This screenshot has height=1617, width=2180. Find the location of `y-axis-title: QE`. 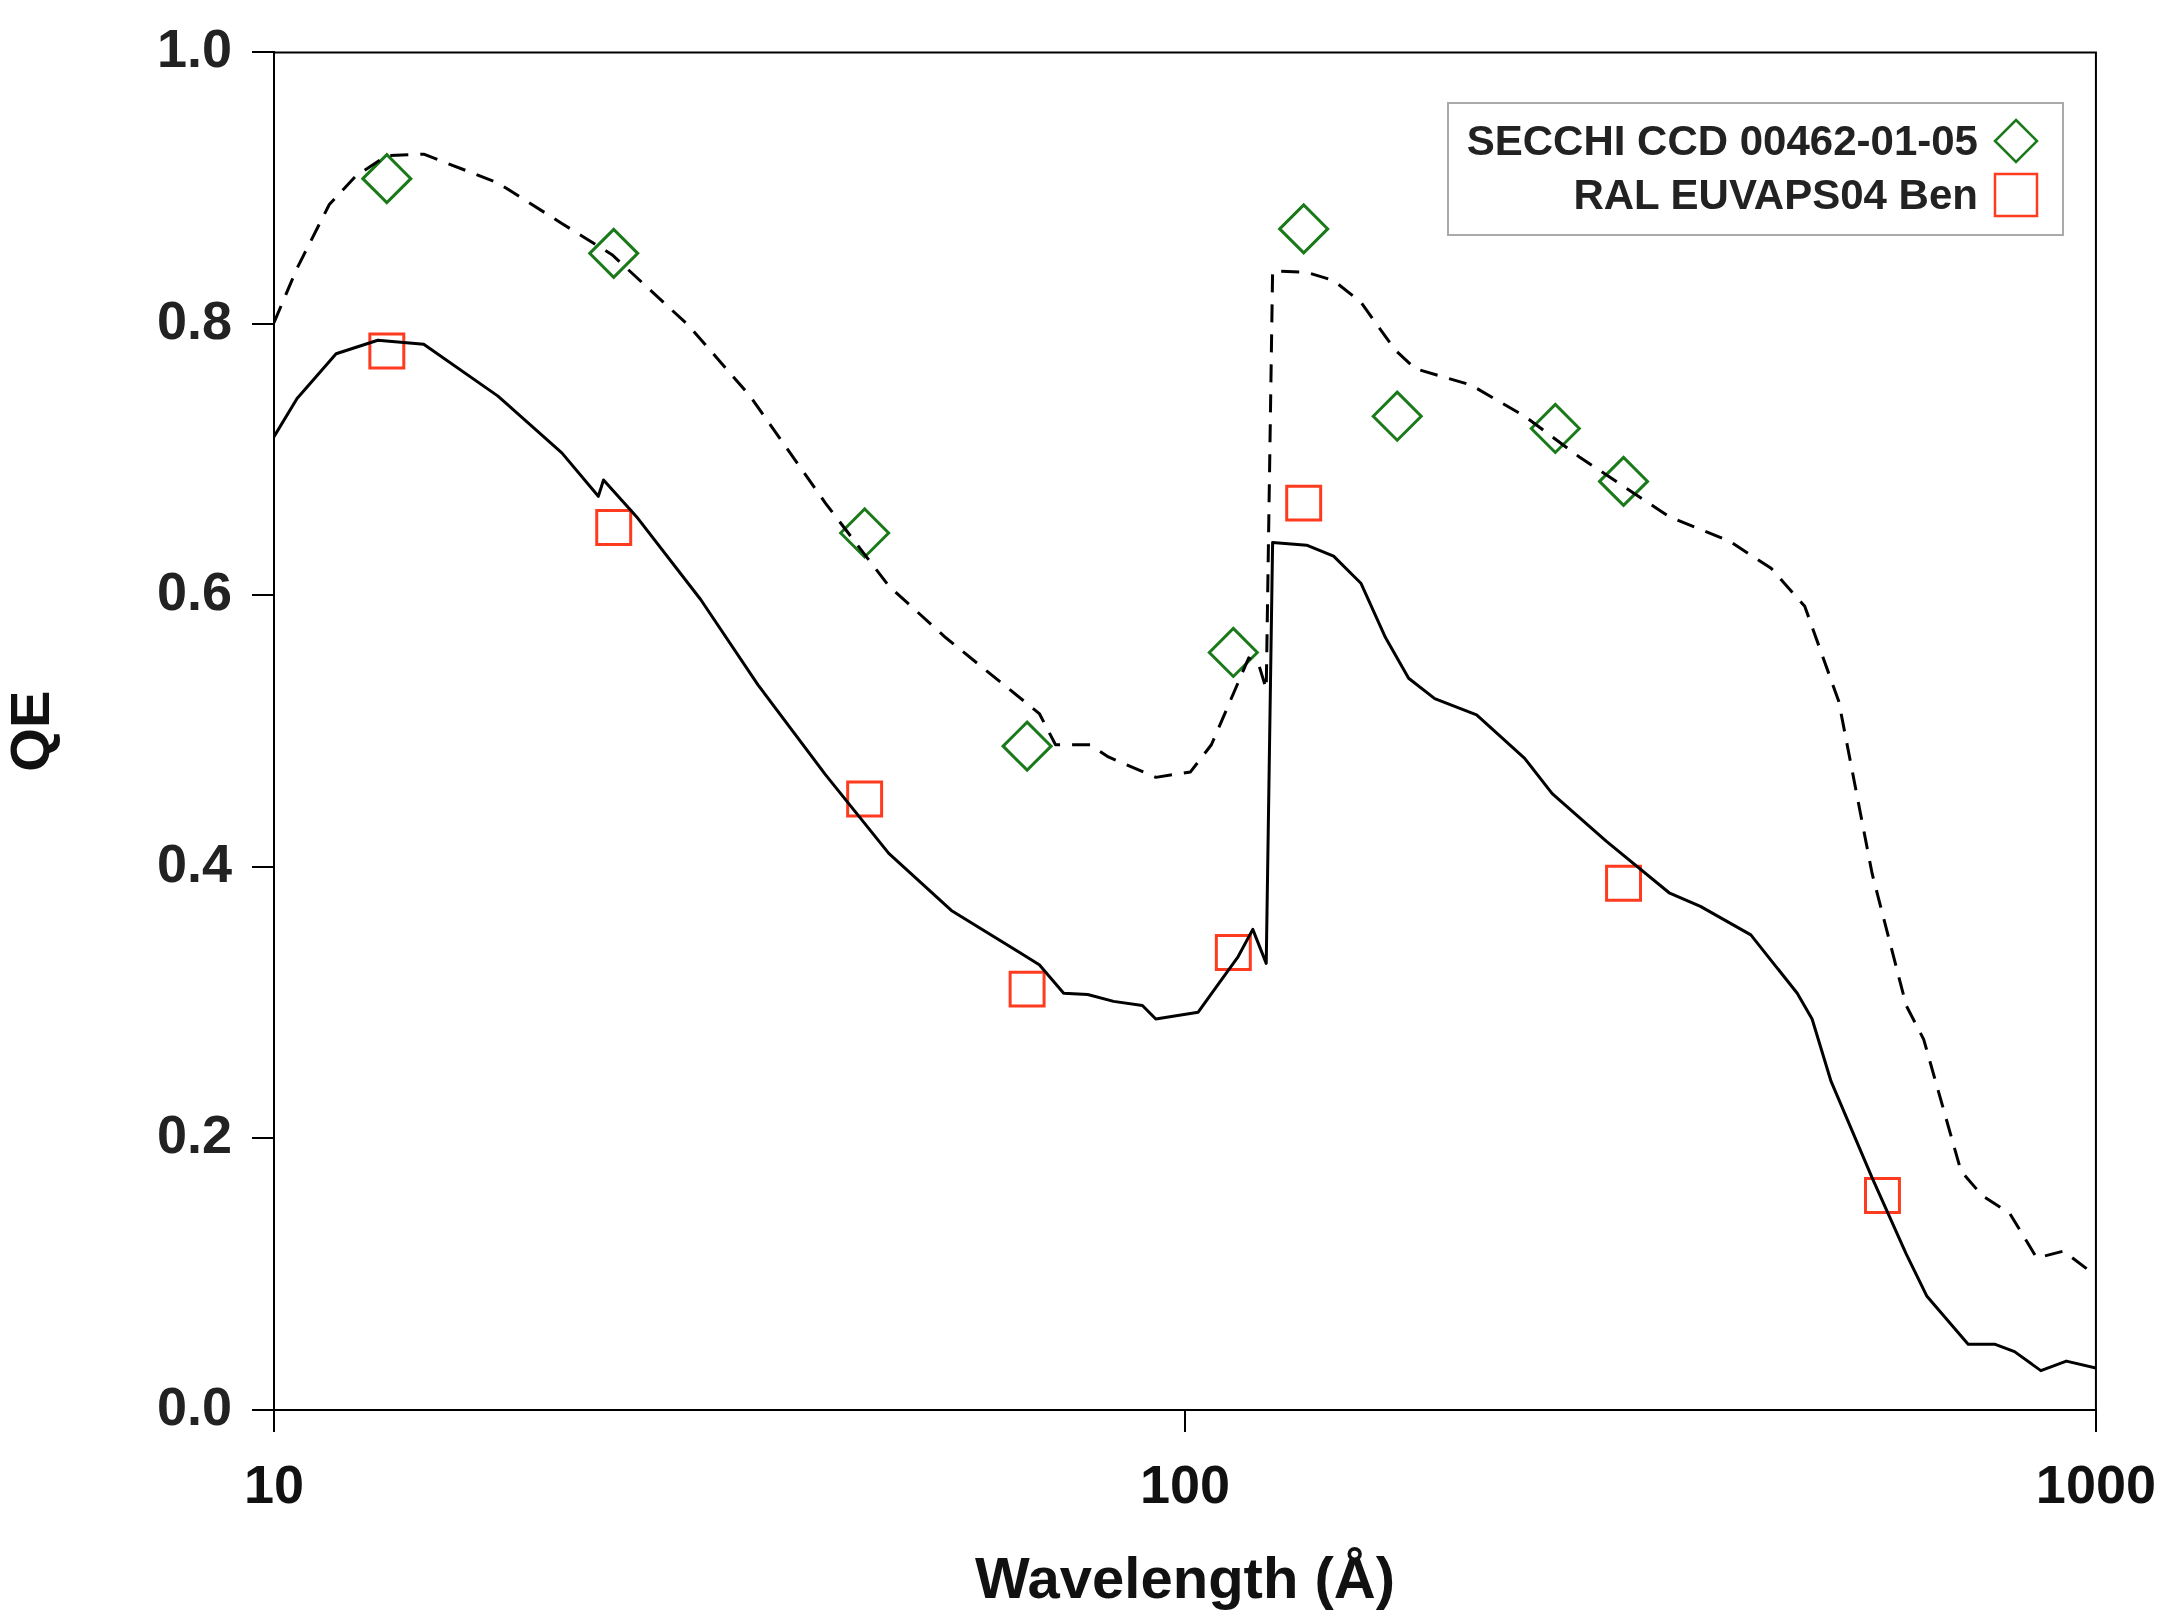

y-axis-title: QE is located at coordinates (31, 731).